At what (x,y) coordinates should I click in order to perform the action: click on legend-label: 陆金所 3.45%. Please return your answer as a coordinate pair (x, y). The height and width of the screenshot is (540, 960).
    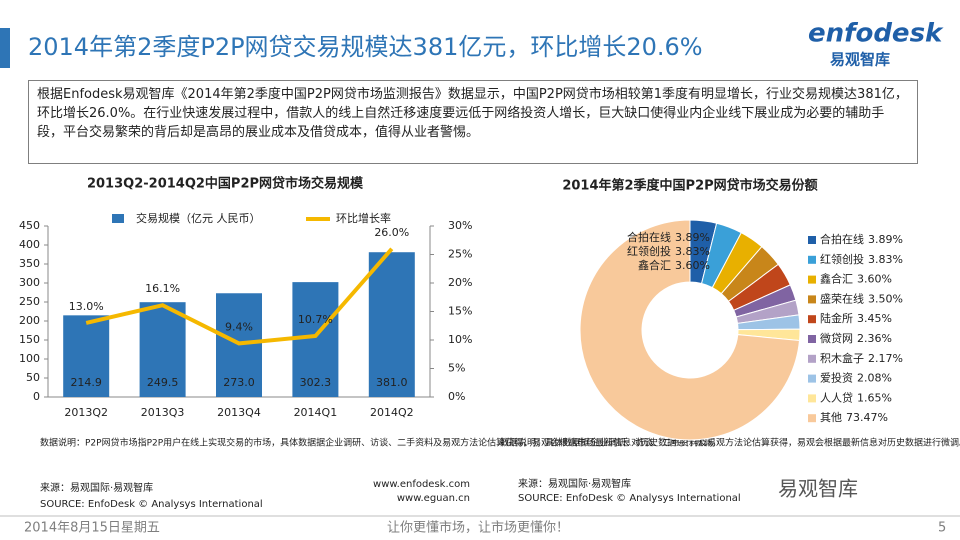
    Looking at the image, I should click on (856, 318).